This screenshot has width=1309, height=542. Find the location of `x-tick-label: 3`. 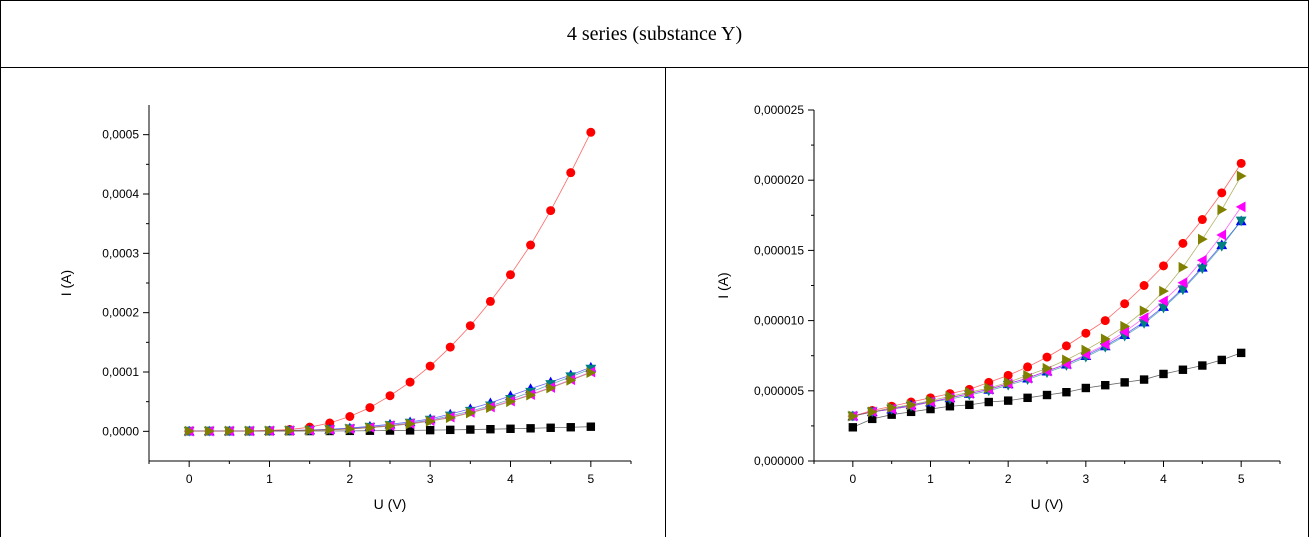

x-tick-label: 3 is located at coordinates (430, 479).